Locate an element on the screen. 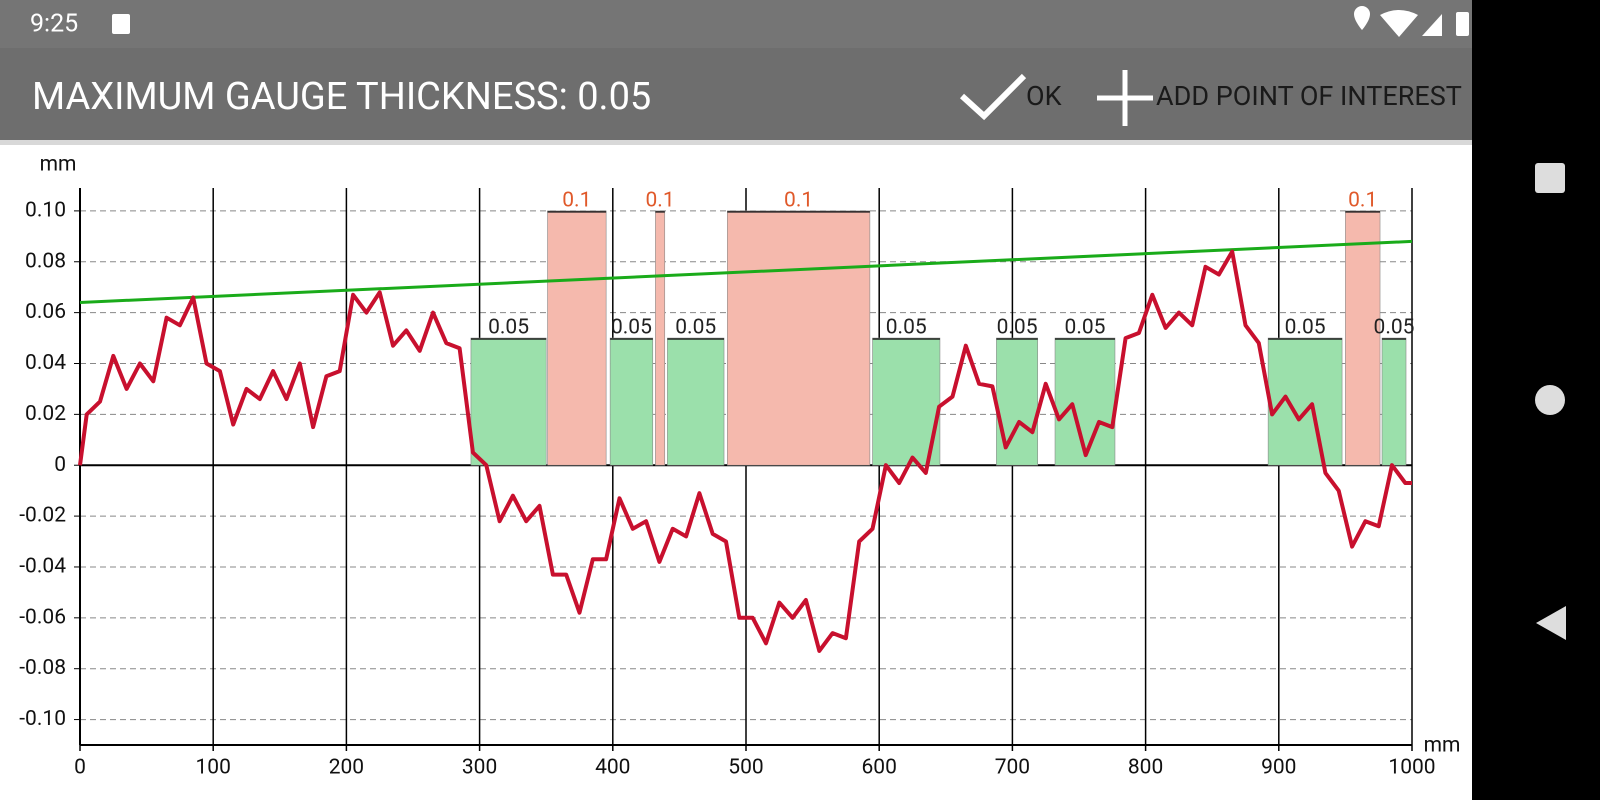 The width and height of the screenshot is (1600, 804). y-tick-label: 0.10 is located at coordinates (45, 210).